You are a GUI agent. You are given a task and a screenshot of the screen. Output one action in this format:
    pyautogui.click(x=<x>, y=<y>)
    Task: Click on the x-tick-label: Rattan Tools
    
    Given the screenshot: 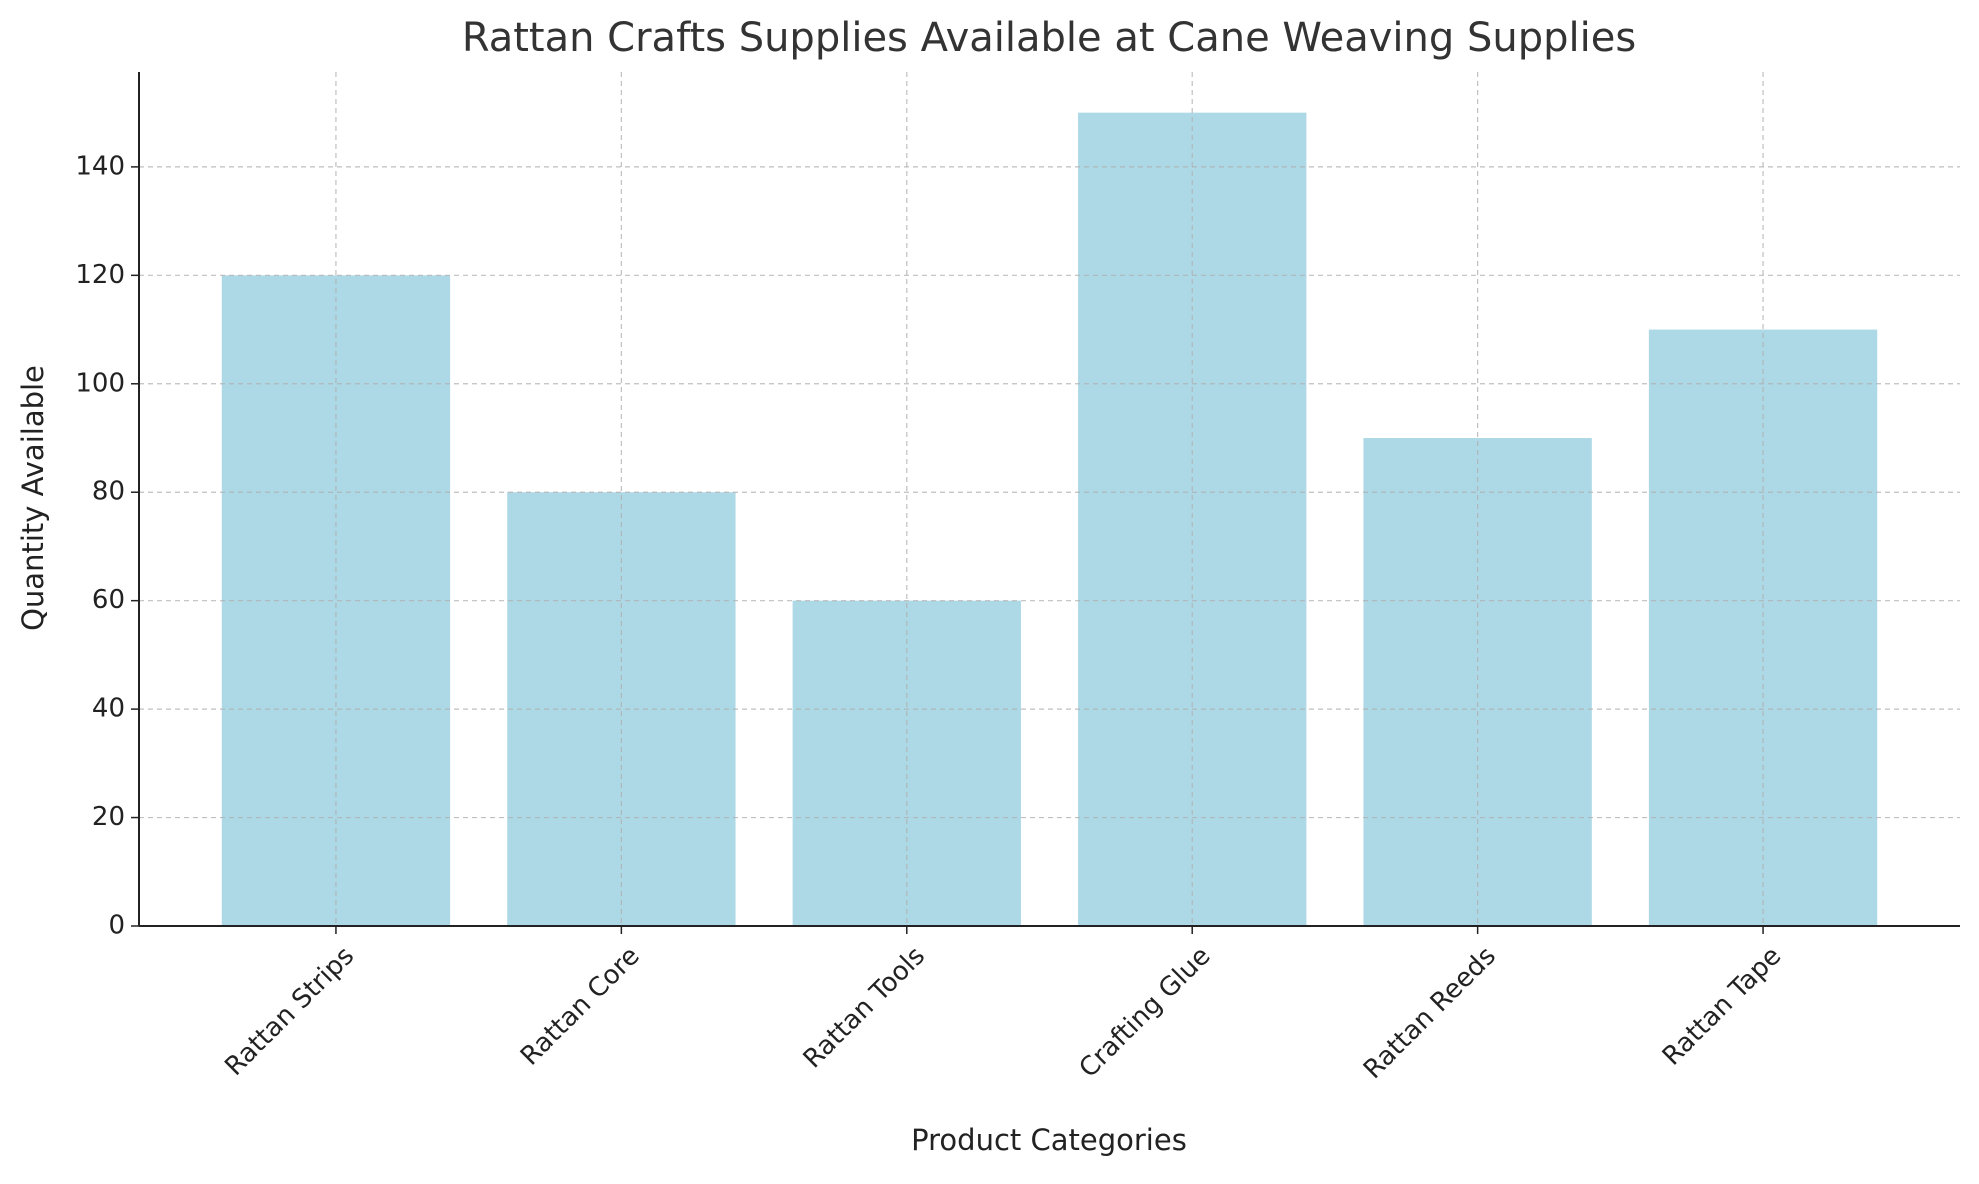 What is the action you would take?
    pyautogui.click(x=864, y=1007)
    